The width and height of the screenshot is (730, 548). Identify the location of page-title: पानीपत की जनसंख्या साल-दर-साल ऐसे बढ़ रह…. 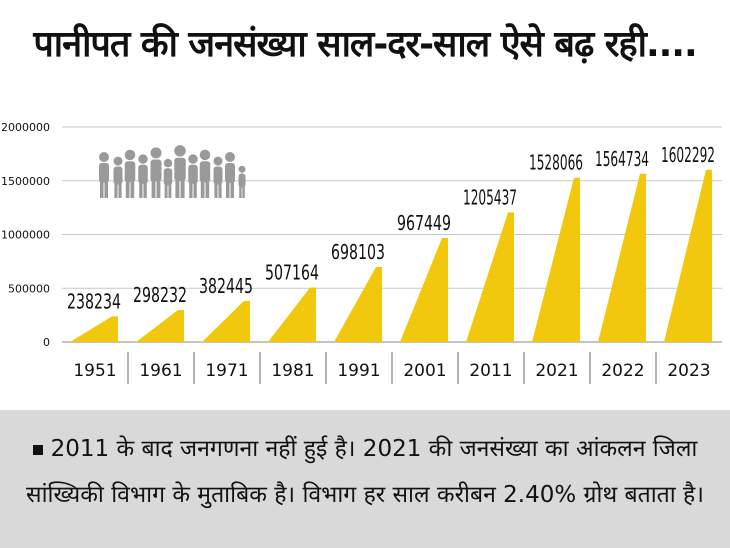
(365, 44).